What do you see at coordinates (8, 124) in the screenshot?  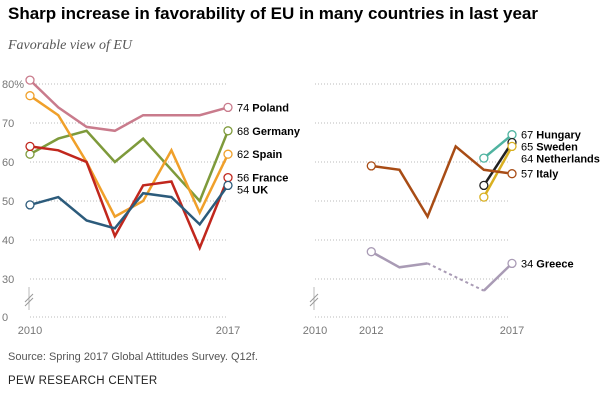 I see `y-tick-label: 70` at bounding box center [8, 124].